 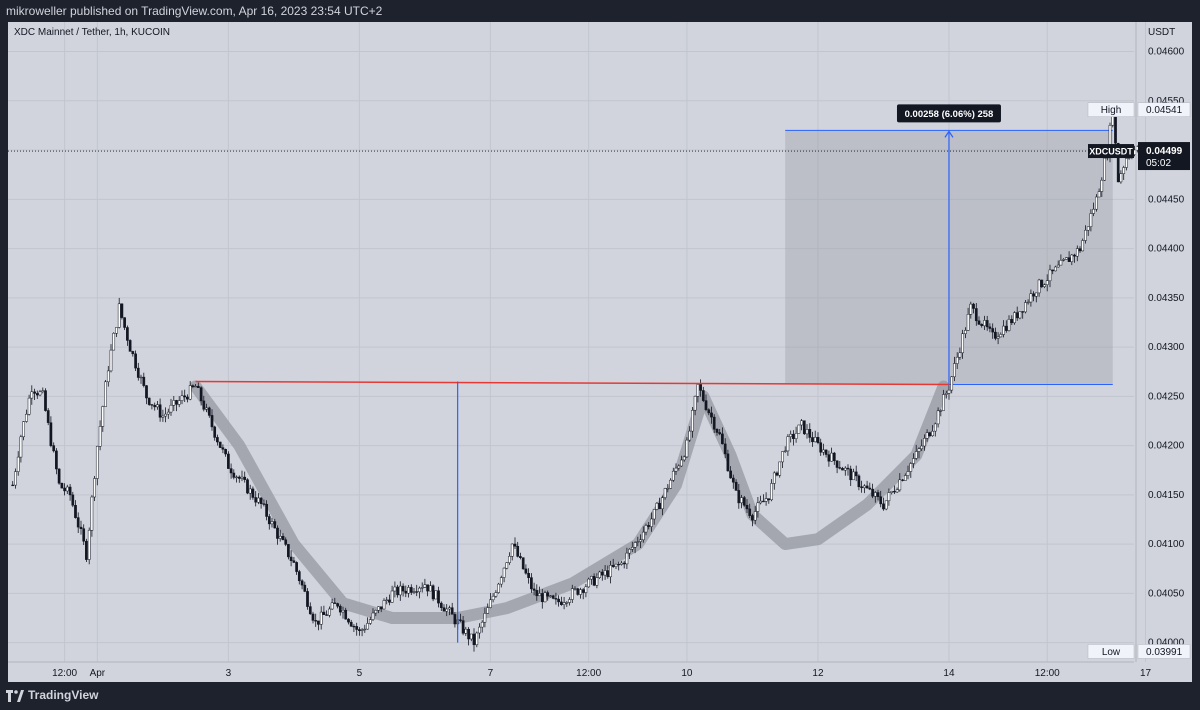 I want to click on chart-title: XDC Mainnet / Tether, 1h, KUCOIN, so click(x=92, y=32).